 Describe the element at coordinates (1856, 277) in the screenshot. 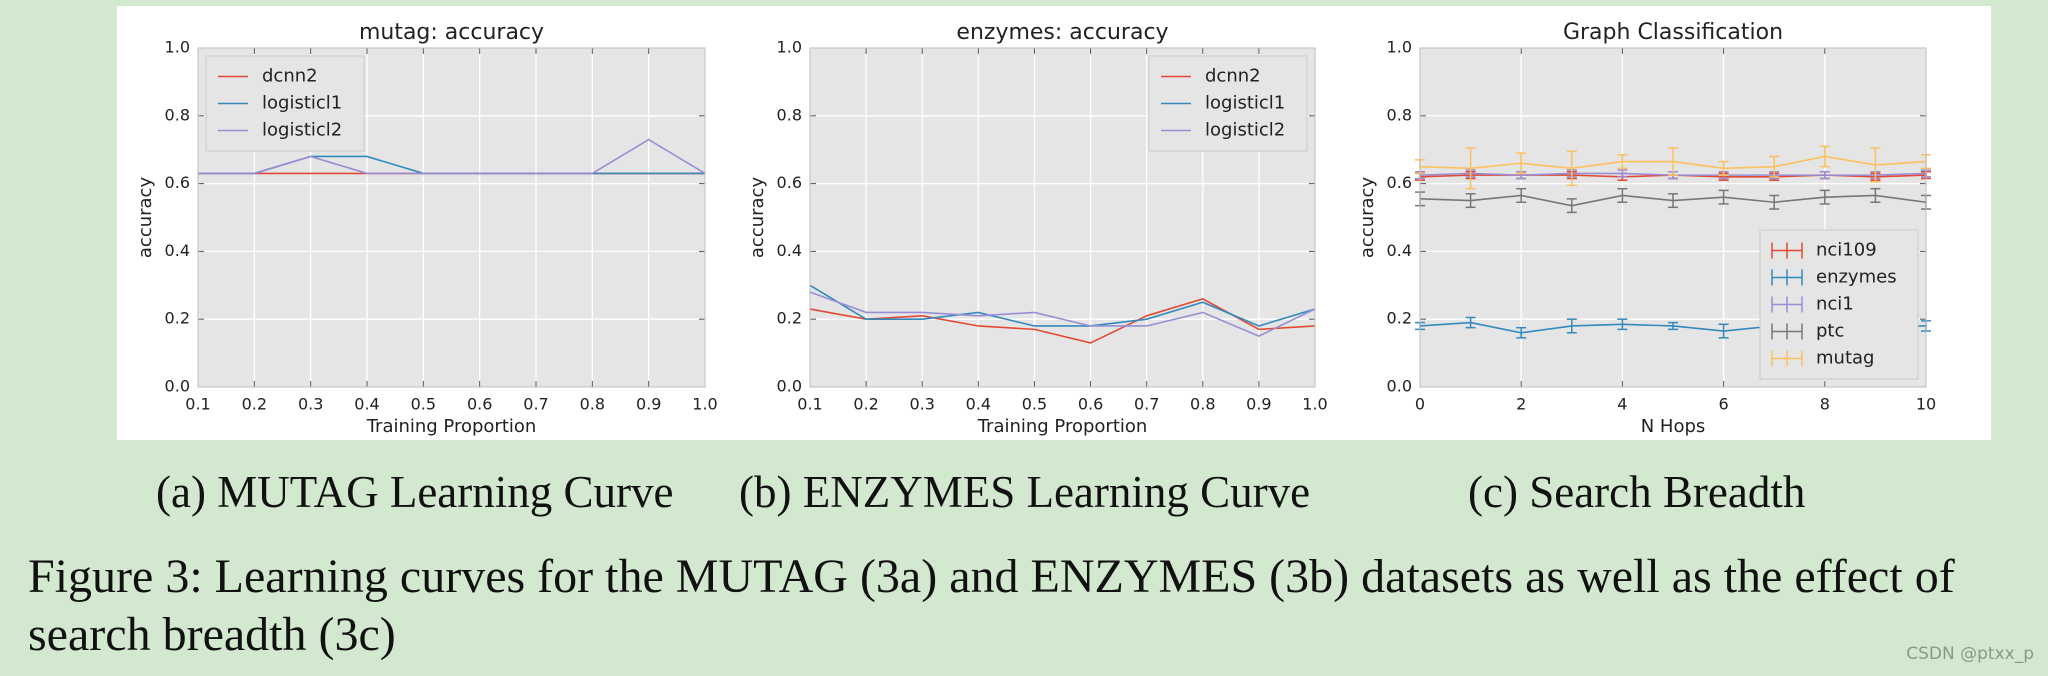

I see `legend-label: enzymes` at that location.